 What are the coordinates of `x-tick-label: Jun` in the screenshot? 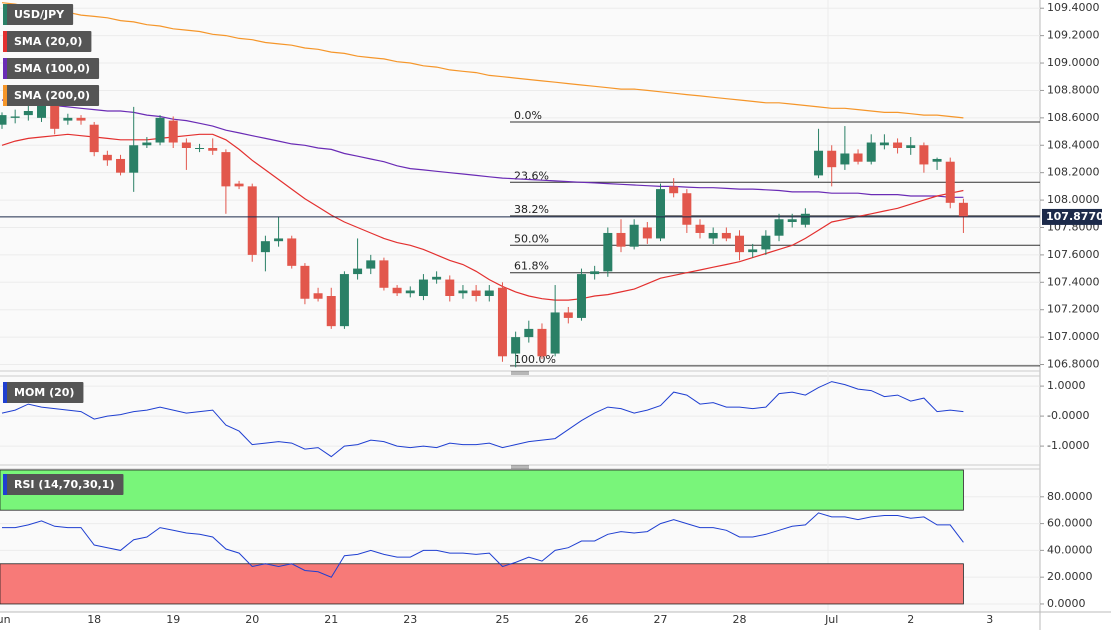 It's located at (5, 619).